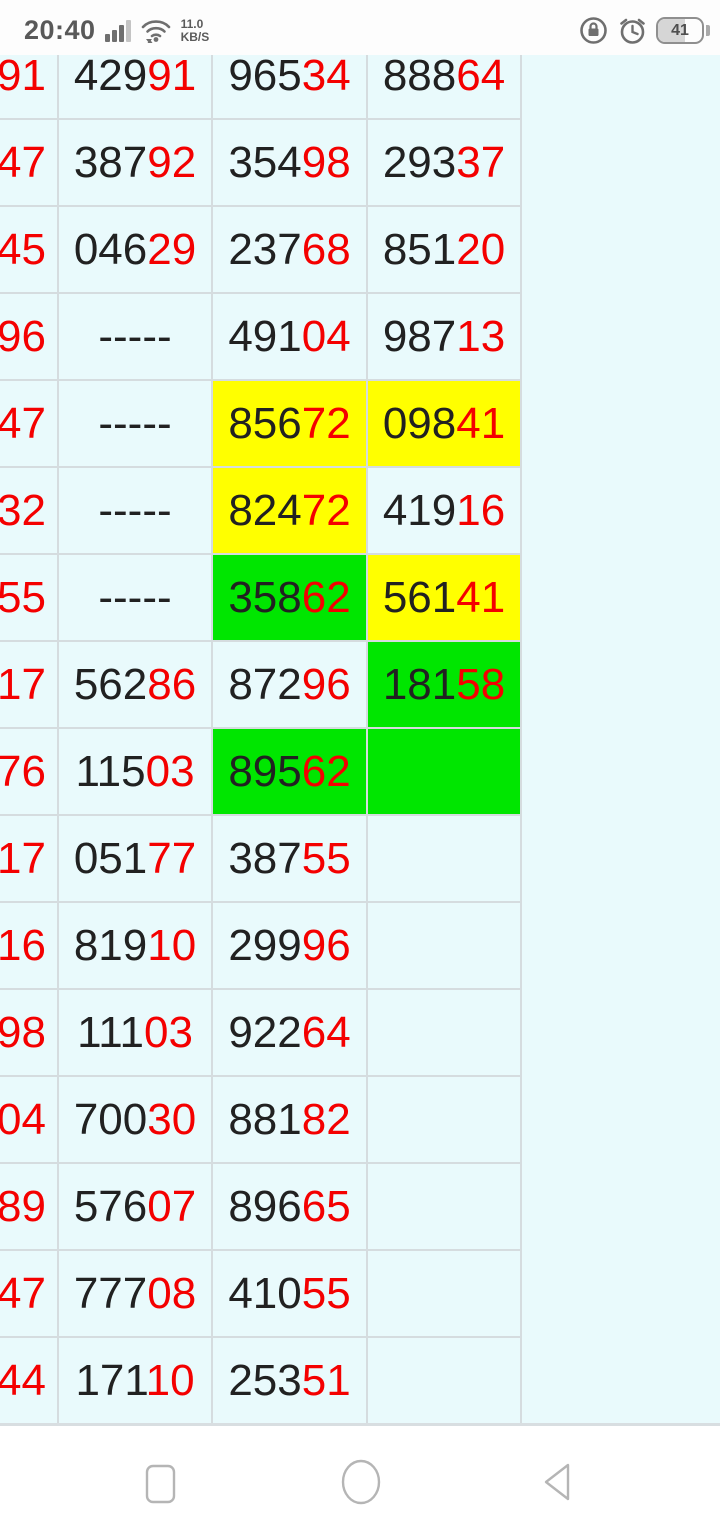  What do you see at coordinates (289, 597) in the screenshot?
I see `number-cell: 35862` at bounding box center [289, 597].